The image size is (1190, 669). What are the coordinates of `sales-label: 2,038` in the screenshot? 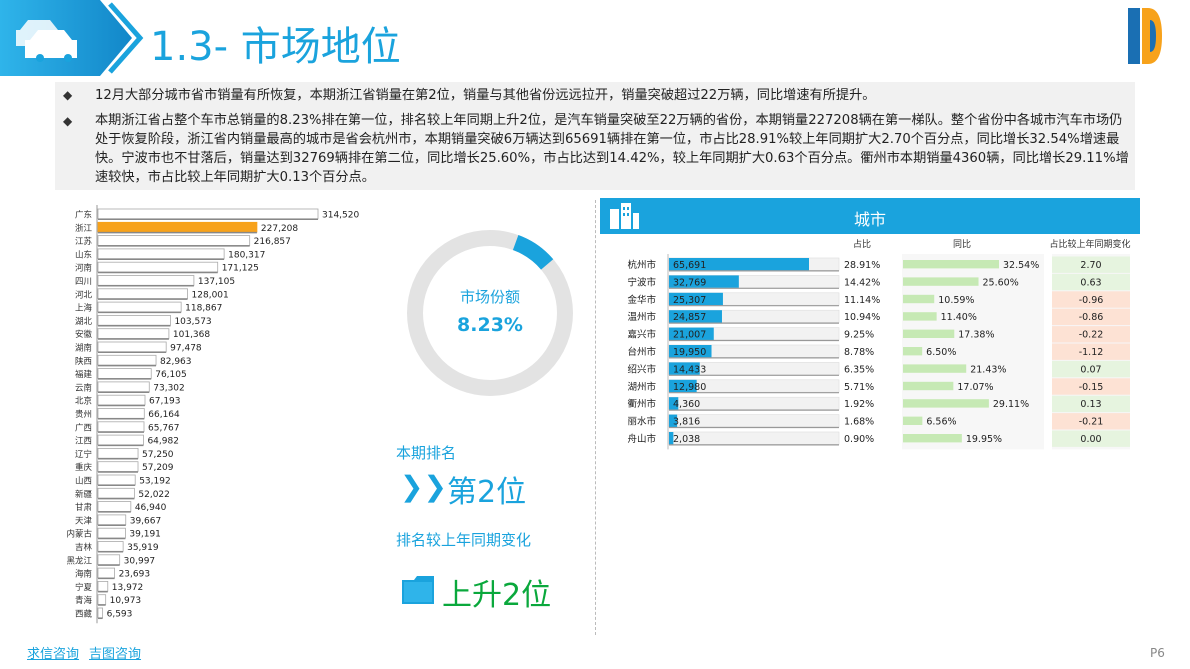 It's located at (686, 439).